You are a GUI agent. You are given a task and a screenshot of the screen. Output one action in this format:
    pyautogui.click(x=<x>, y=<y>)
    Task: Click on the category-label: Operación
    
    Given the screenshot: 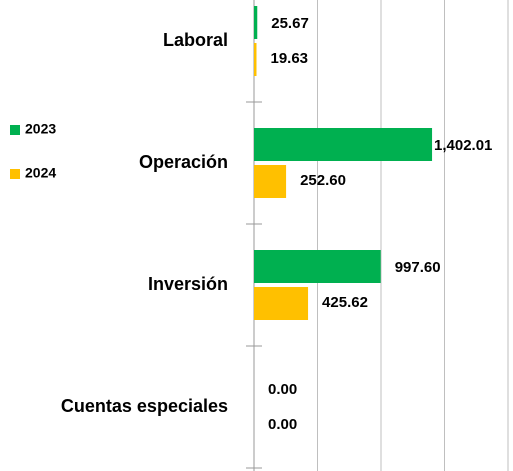 What is the action you would take?
    pyautogui.click(x=183, y=162)
    